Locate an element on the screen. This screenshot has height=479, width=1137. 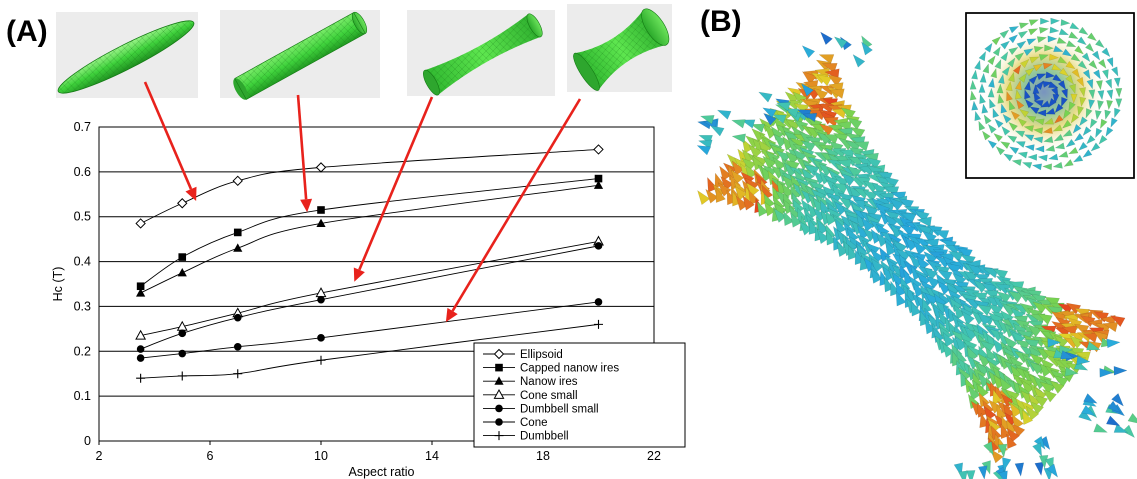
data-point-diamond is located at coordinates (182, 203).